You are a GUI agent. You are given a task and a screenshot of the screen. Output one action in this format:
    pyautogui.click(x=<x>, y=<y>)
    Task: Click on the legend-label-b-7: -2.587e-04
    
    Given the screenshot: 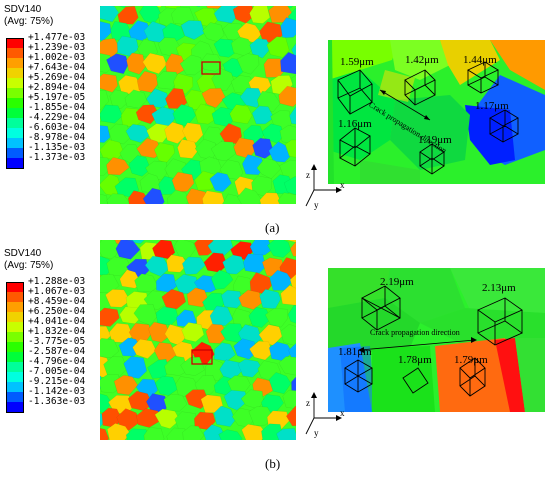 What is the action you would take?
    pyautogui.click(x=57, y=351)
    